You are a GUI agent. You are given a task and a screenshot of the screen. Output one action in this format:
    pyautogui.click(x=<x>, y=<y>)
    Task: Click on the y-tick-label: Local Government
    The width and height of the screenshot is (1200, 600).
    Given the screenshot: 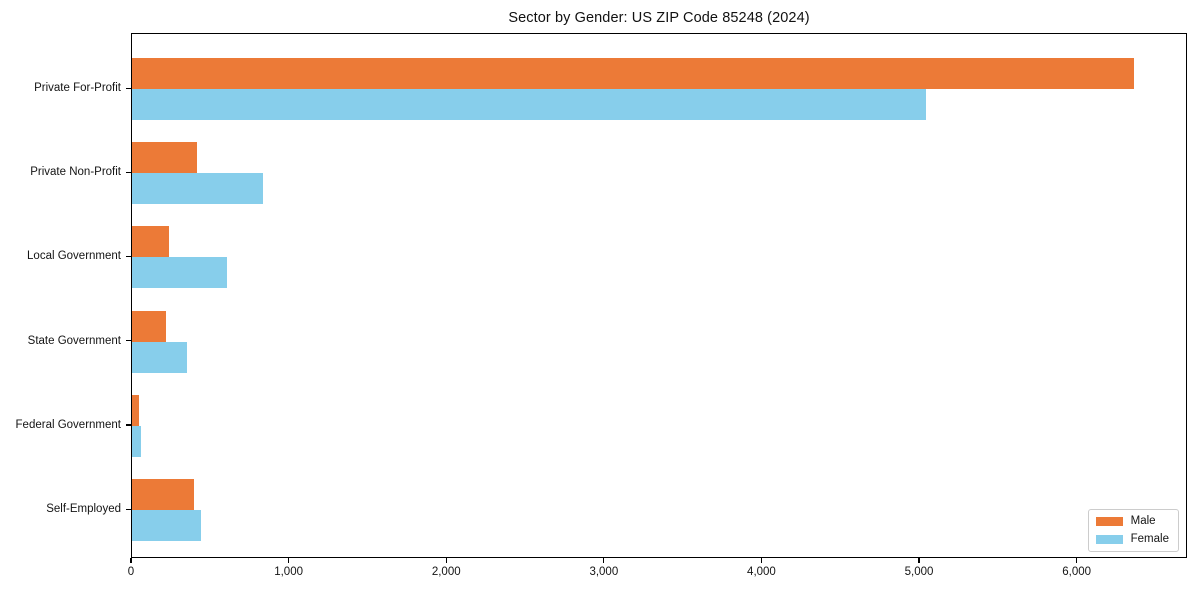 What is the action you would take?
    pyautogui.click(x=74, y=256)
    